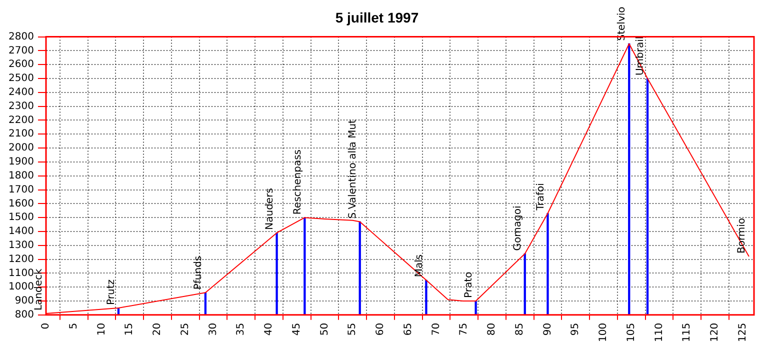 The width and height of the screenshot is (766, 345). What do you see at coordinates (241, 329) in the screenshot?
I see `x-tick-label: 35` at bounding box center [241, 329].